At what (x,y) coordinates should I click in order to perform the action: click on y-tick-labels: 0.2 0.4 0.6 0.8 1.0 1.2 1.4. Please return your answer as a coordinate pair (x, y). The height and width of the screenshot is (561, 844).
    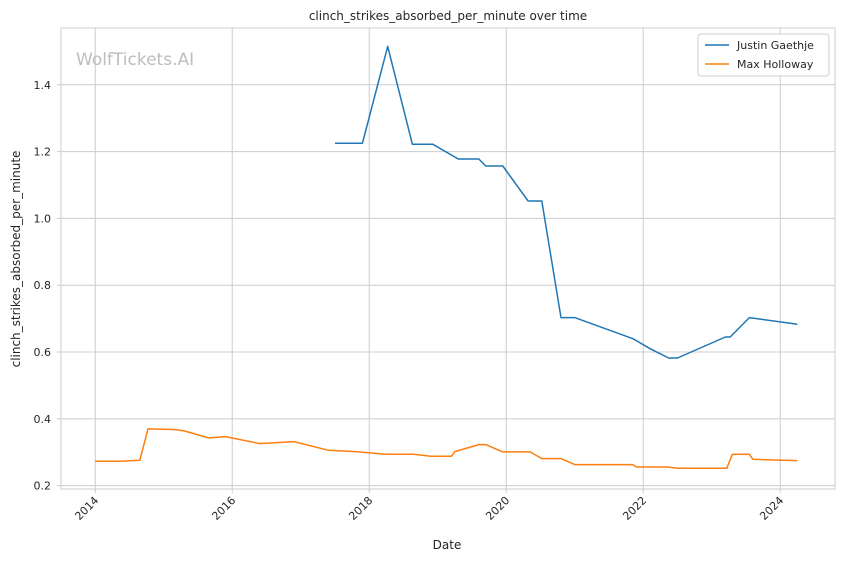
    Looking at the image, I should click on (43, 286).